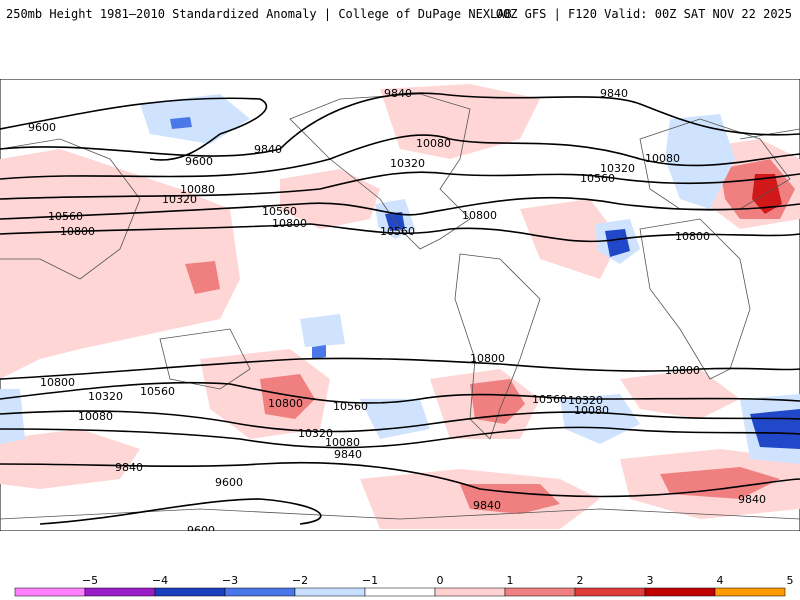  I want to click on contour-label-10800-h: 10800, so click(285, 403).